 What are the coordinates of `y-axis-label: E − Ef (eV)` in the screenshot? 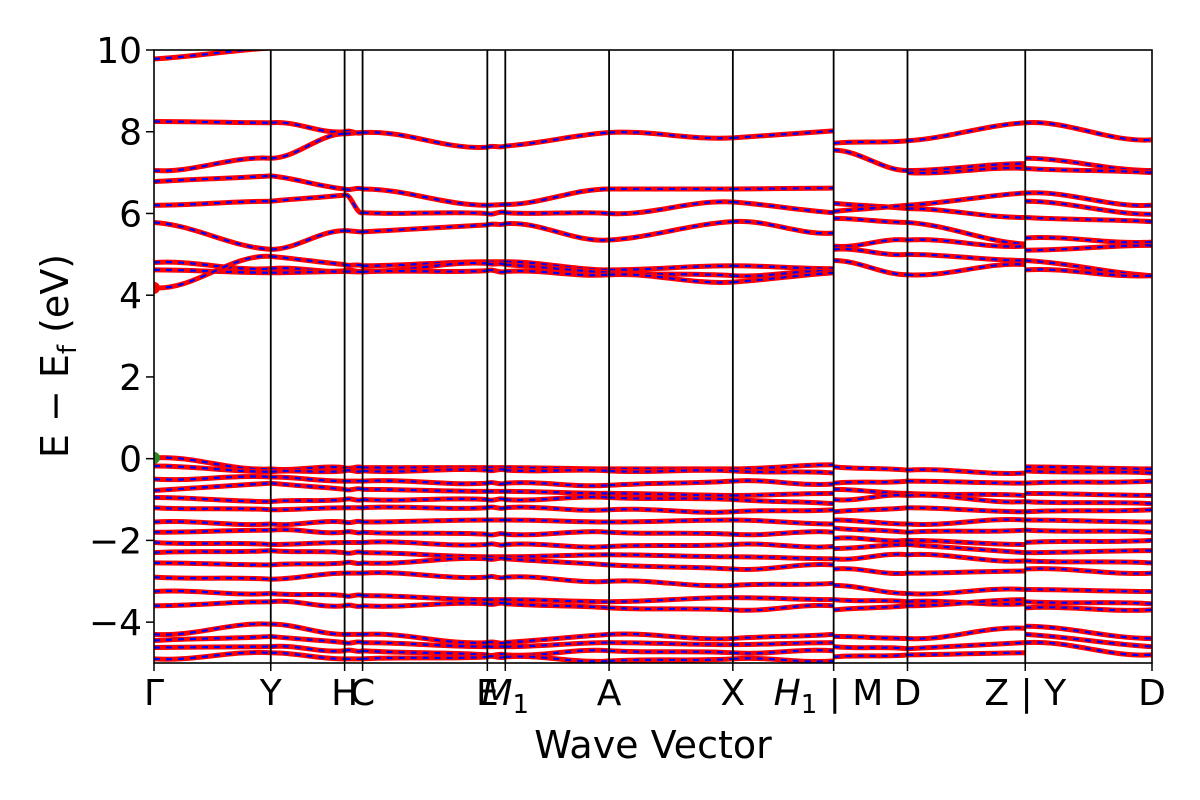 It's located at (58, 356).